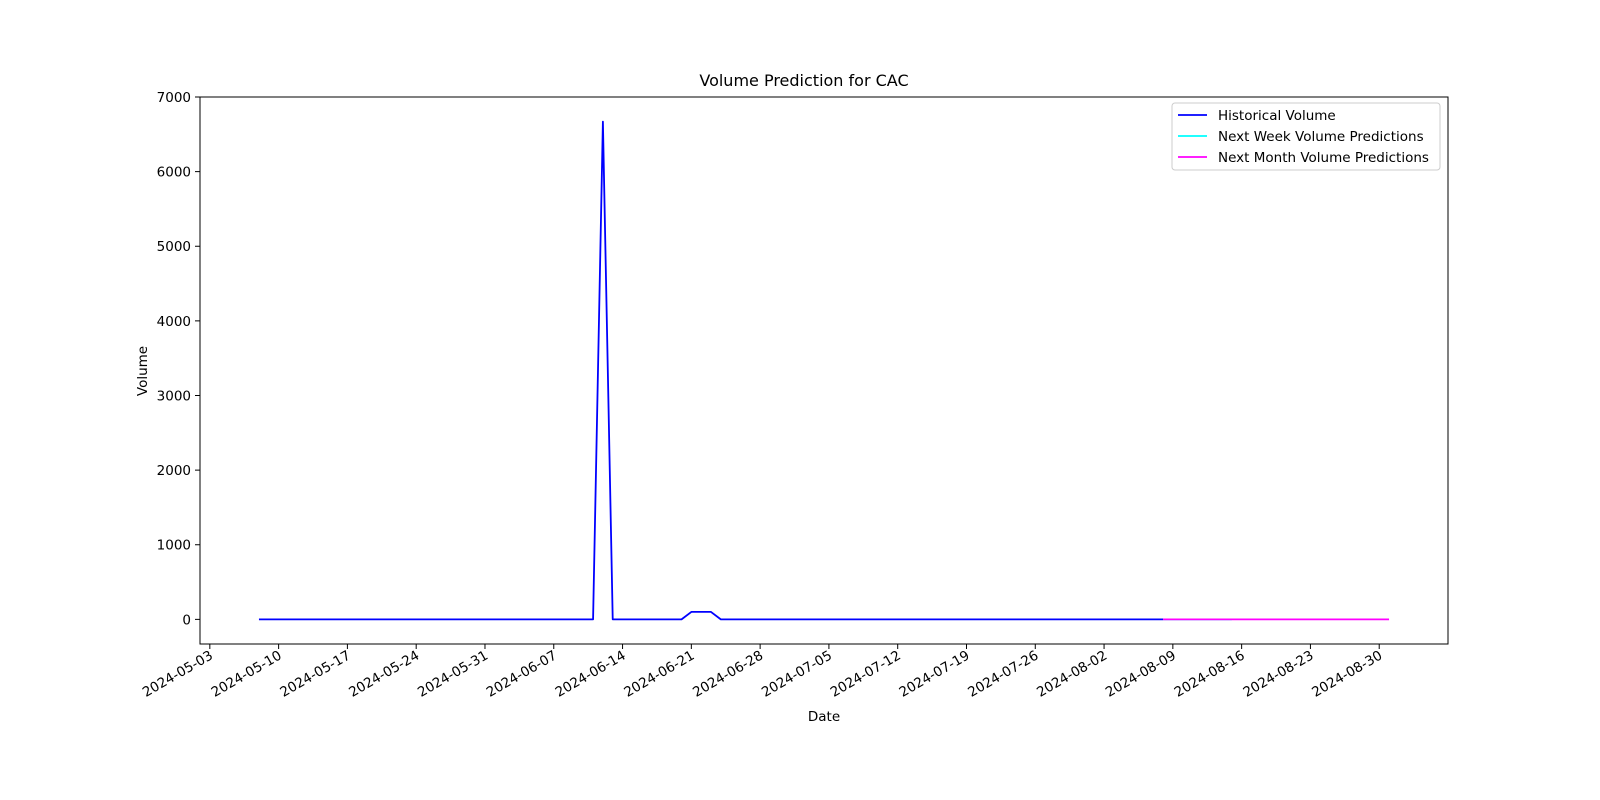 The height and width of the screenshot is (800, 1600). What do you see at coordinates (824, 717) in the screenshot?
I see `x-axis-label: Date` at bounding box center [824, 717].